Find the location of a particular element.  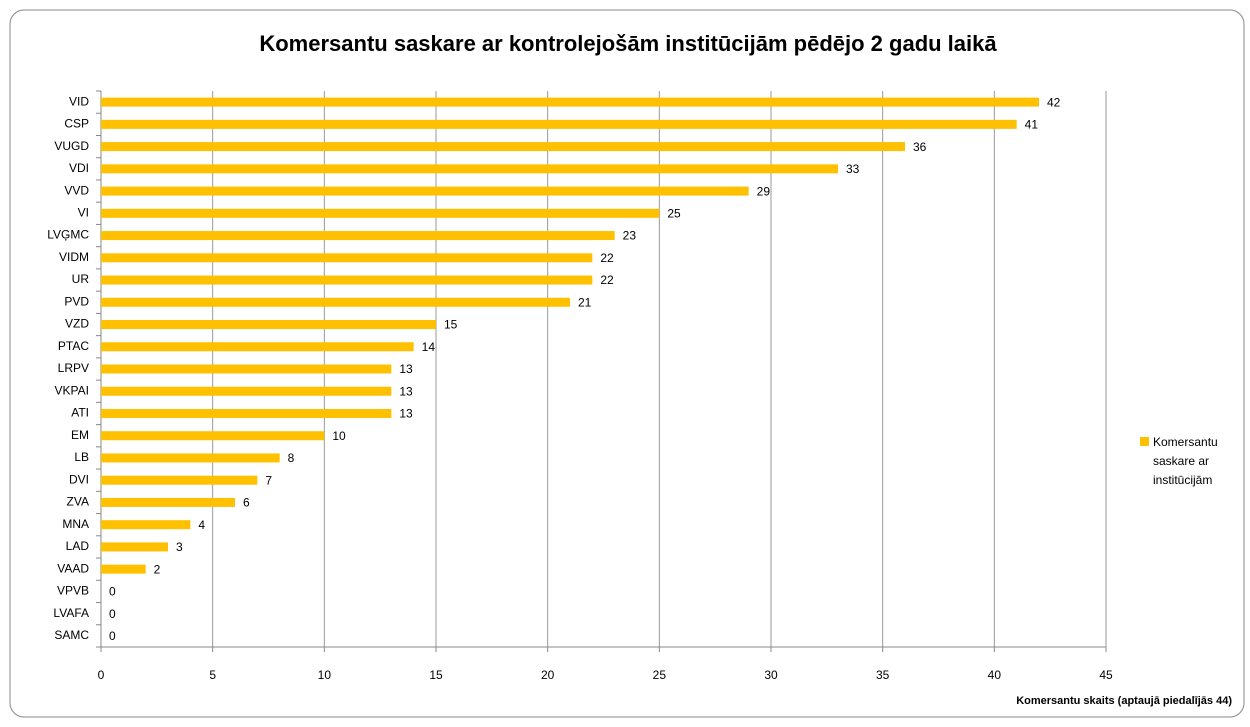

x-tick-label: 45 is located at coordinates (1106, 675).